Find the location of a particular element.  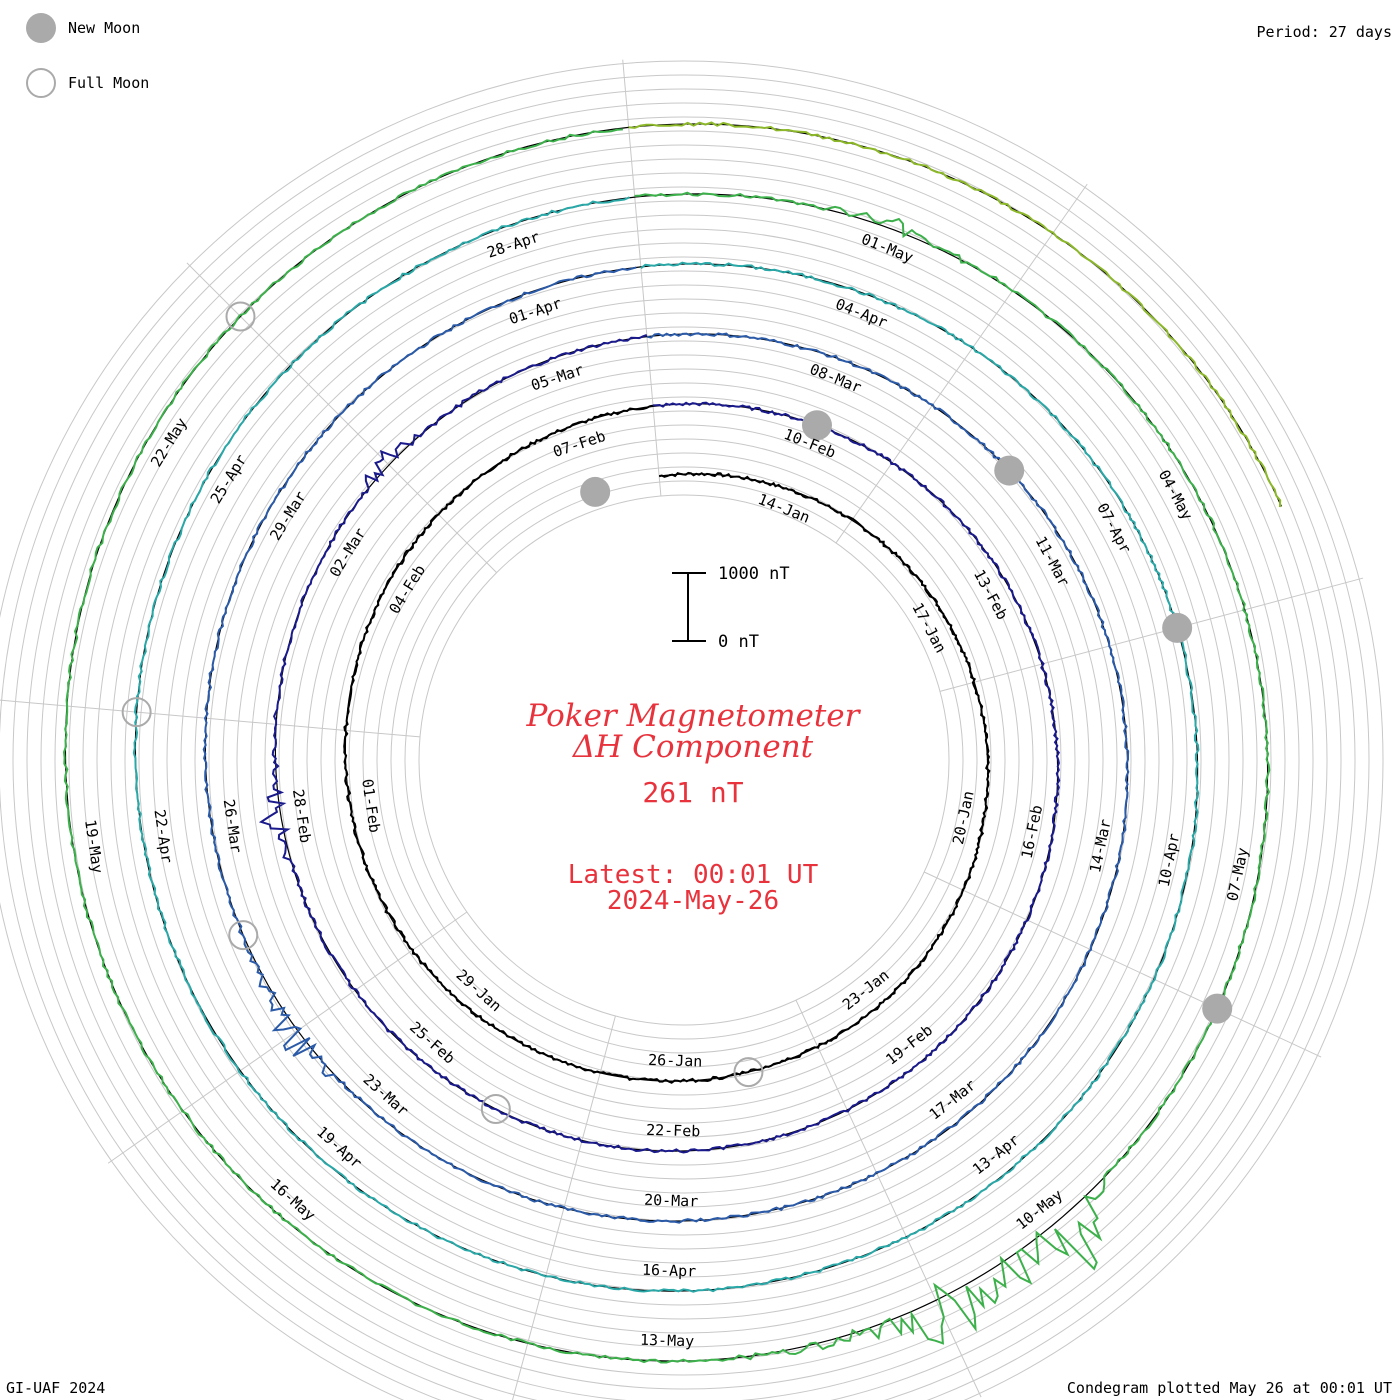

latest-date: 2024-May-26 is located at coordinates (693, 901).